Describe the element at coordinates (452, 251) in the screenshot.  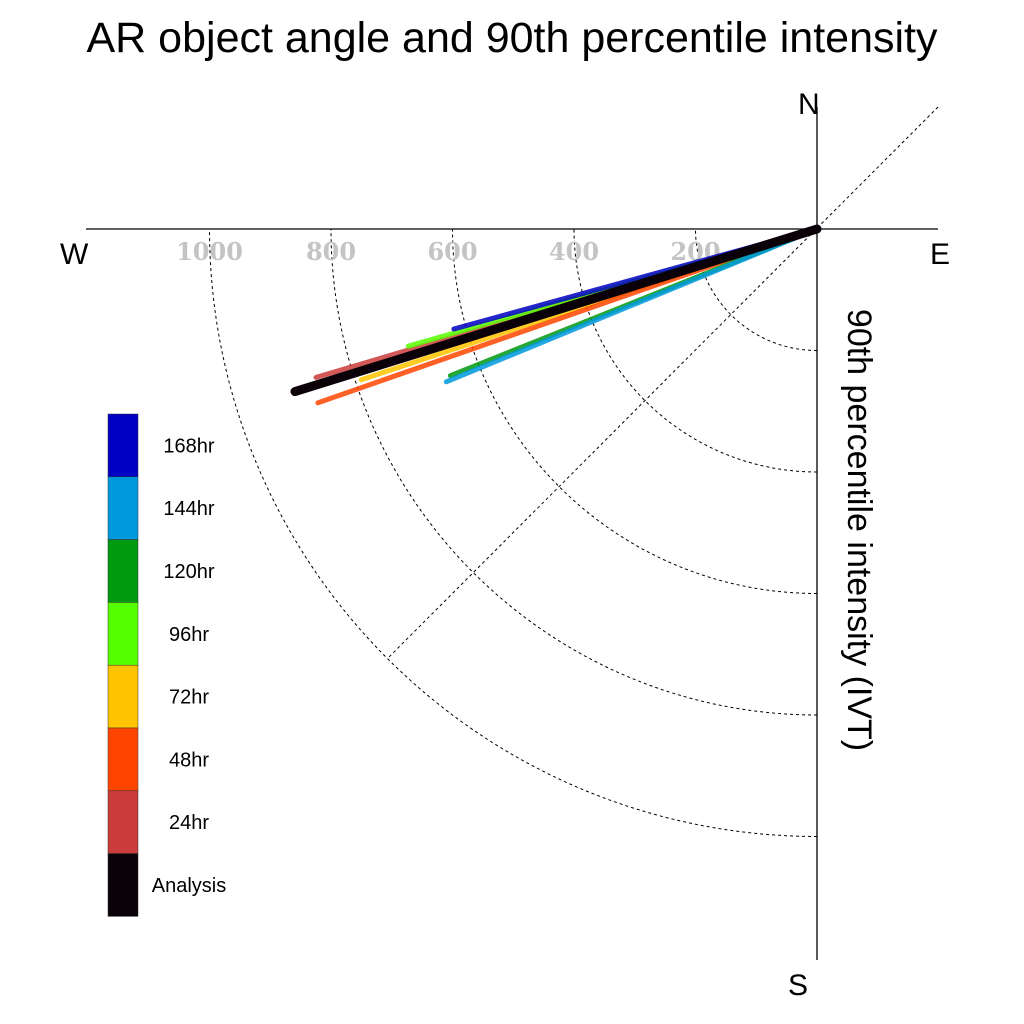
I see `radial-tick-label: 600` at that location.